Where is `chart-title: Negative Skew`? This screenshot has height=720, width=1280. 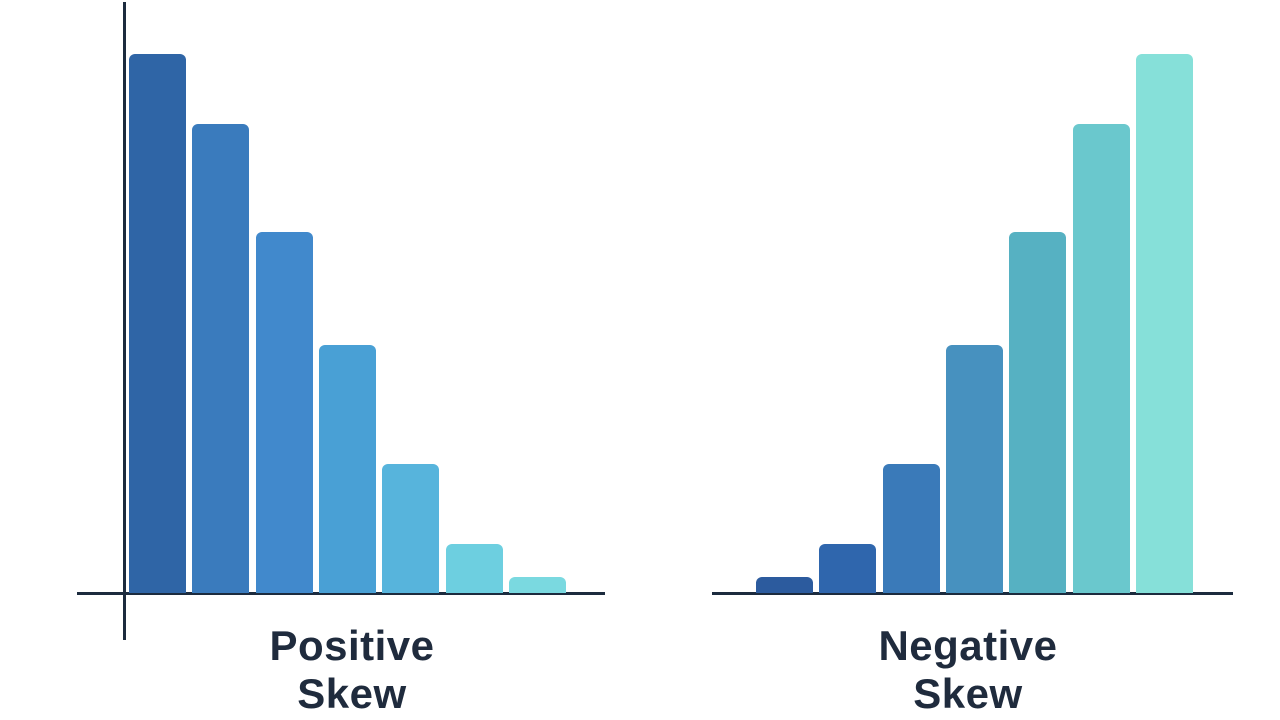
chart-title: Negative Skew is located at coordinates (968, 670).